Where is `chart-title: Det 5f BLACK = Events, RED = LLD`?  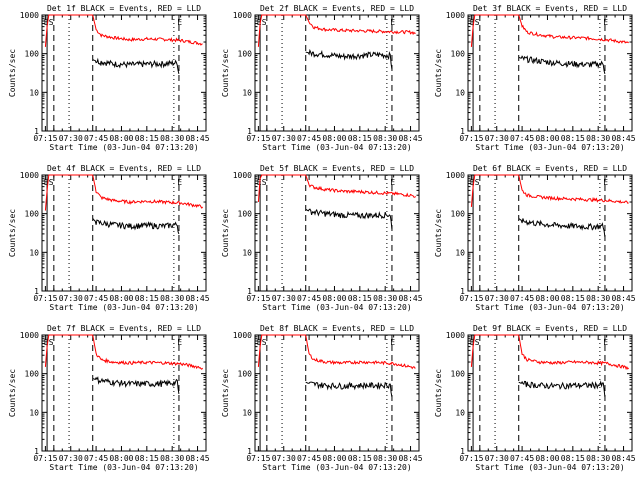
chart-title: Det 5f BLACK = Events, RED = LLD is located at coordinates (337, 168).